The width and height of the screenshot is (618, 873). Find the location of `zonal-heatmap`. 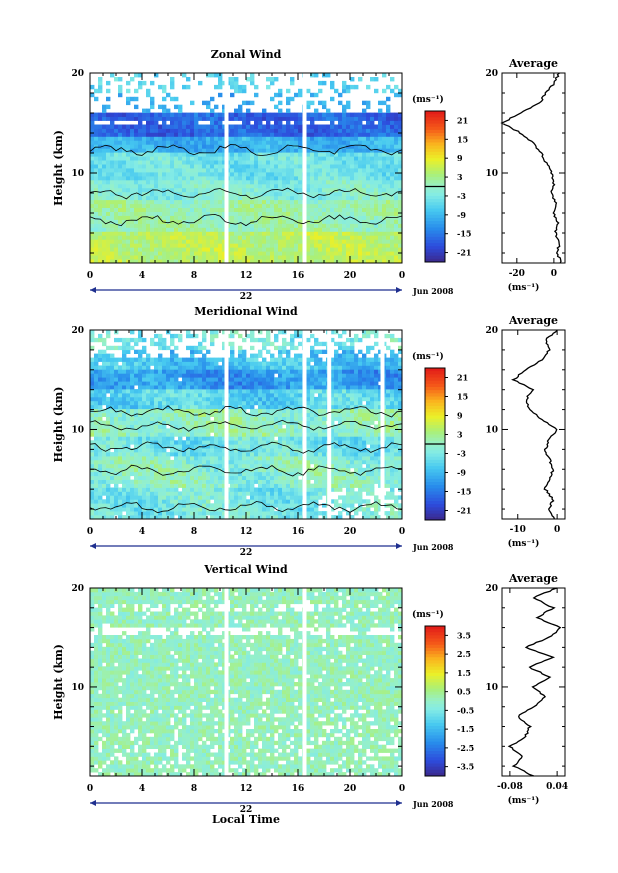

zonal-heatmap is located at coordinates (246, 168).